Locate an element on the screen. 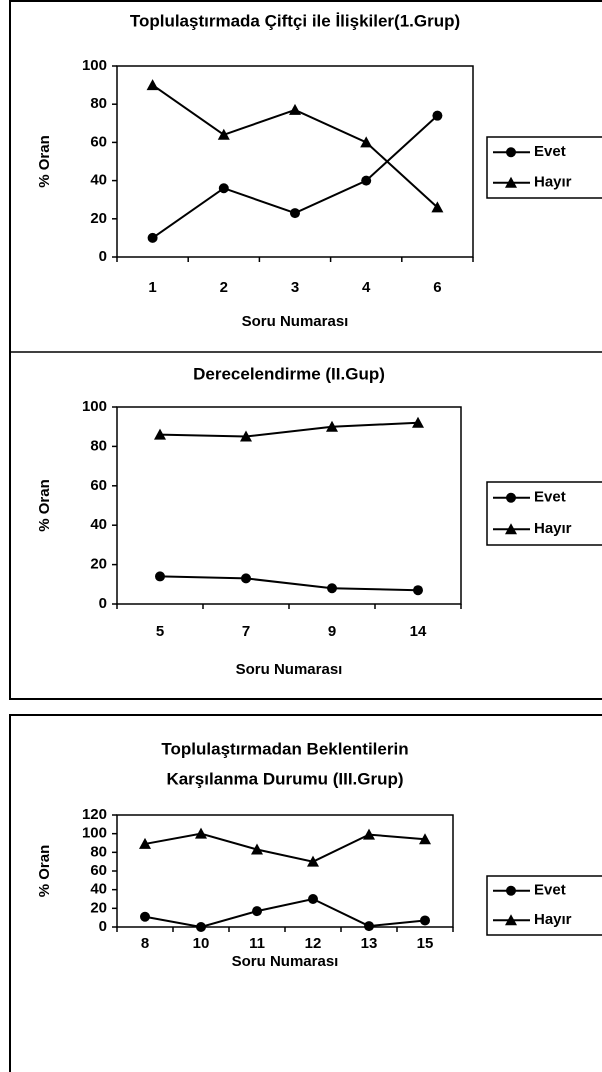 This screenshot has height=1072, width=602. y-tick-label: 120 is located at coordinates (94, 814).